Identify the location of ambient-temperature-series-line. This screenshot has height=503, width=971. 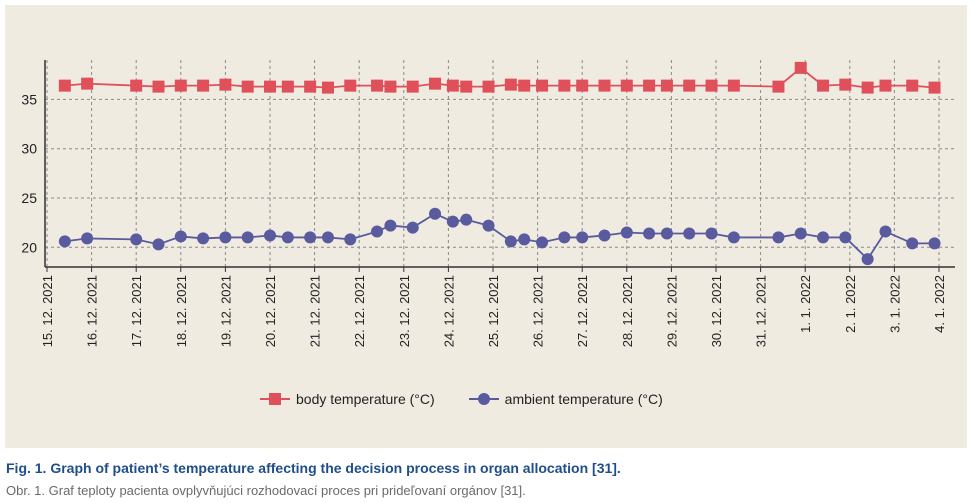
(499, 236).